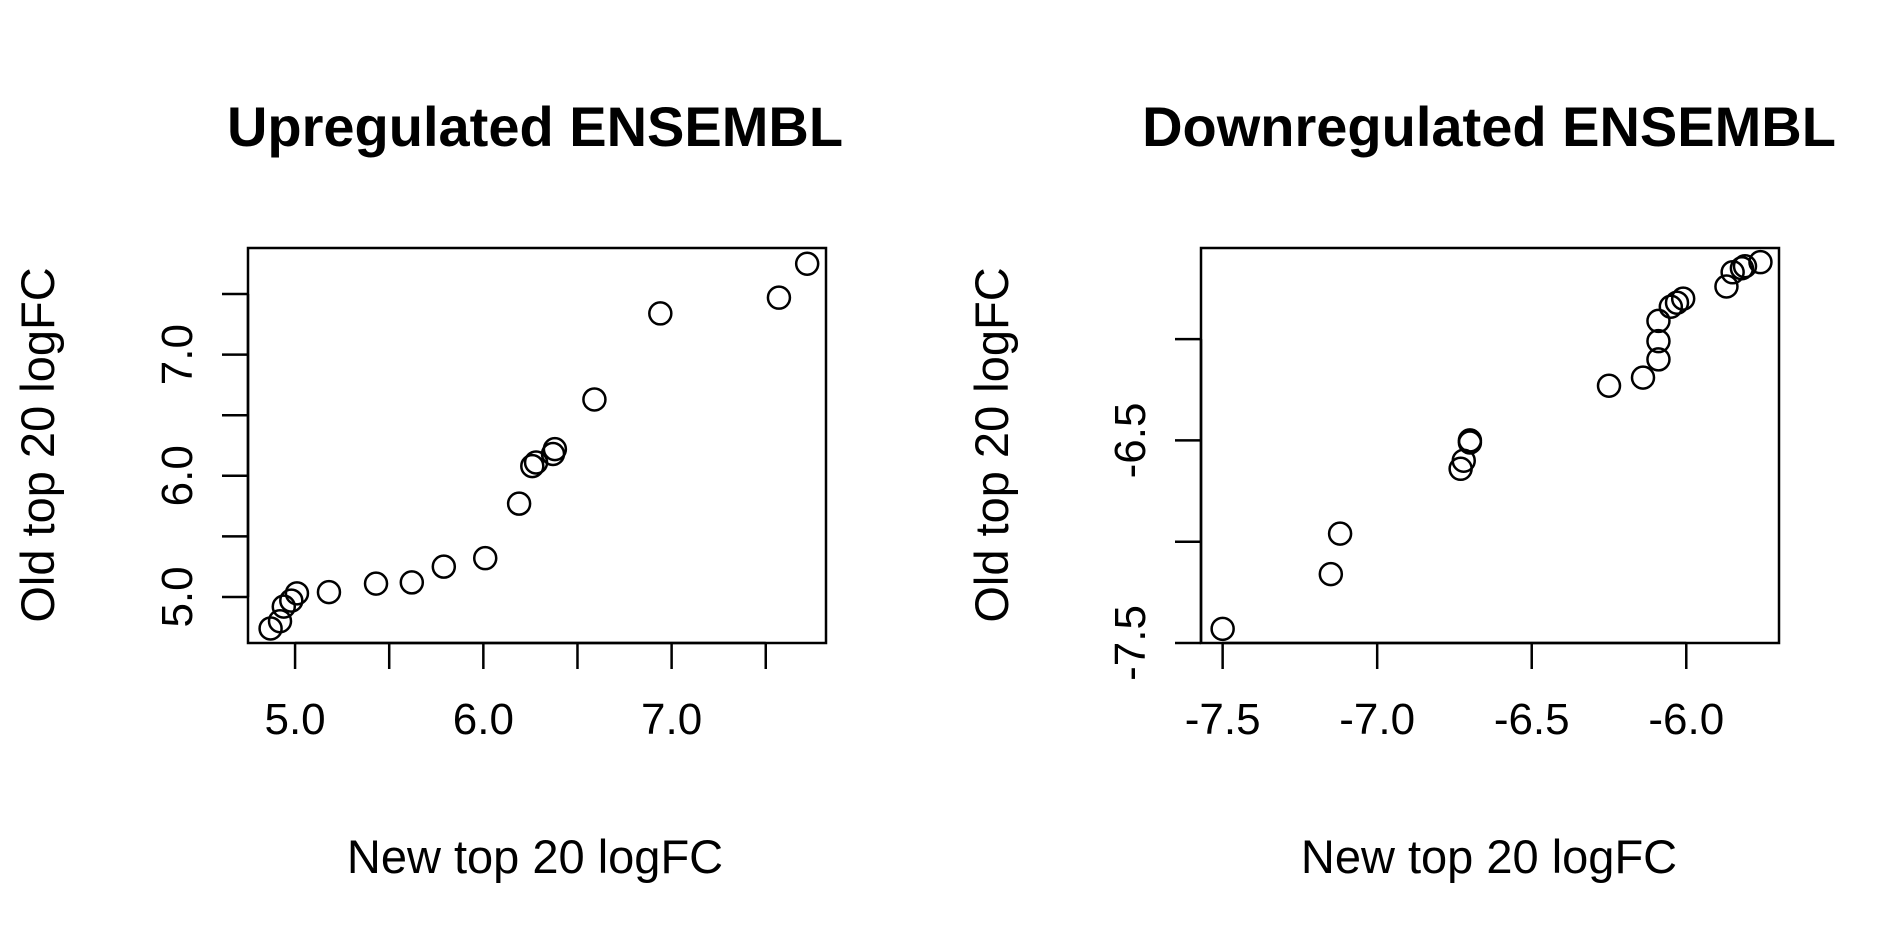  I want to click on x-tick-label: -6.5, so click(1532, 719).